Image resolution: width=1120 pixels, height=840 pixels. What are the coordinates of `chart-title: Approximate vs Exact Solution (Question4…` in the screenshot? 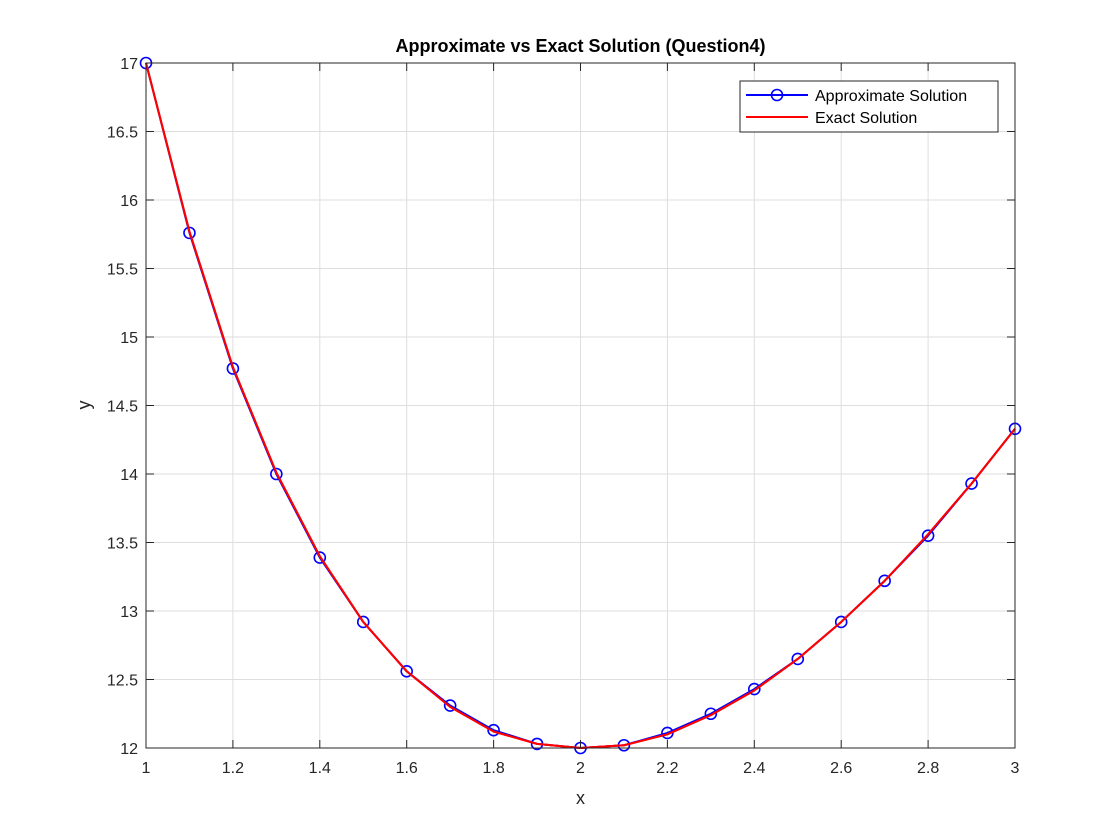 It's located at (580, 46).